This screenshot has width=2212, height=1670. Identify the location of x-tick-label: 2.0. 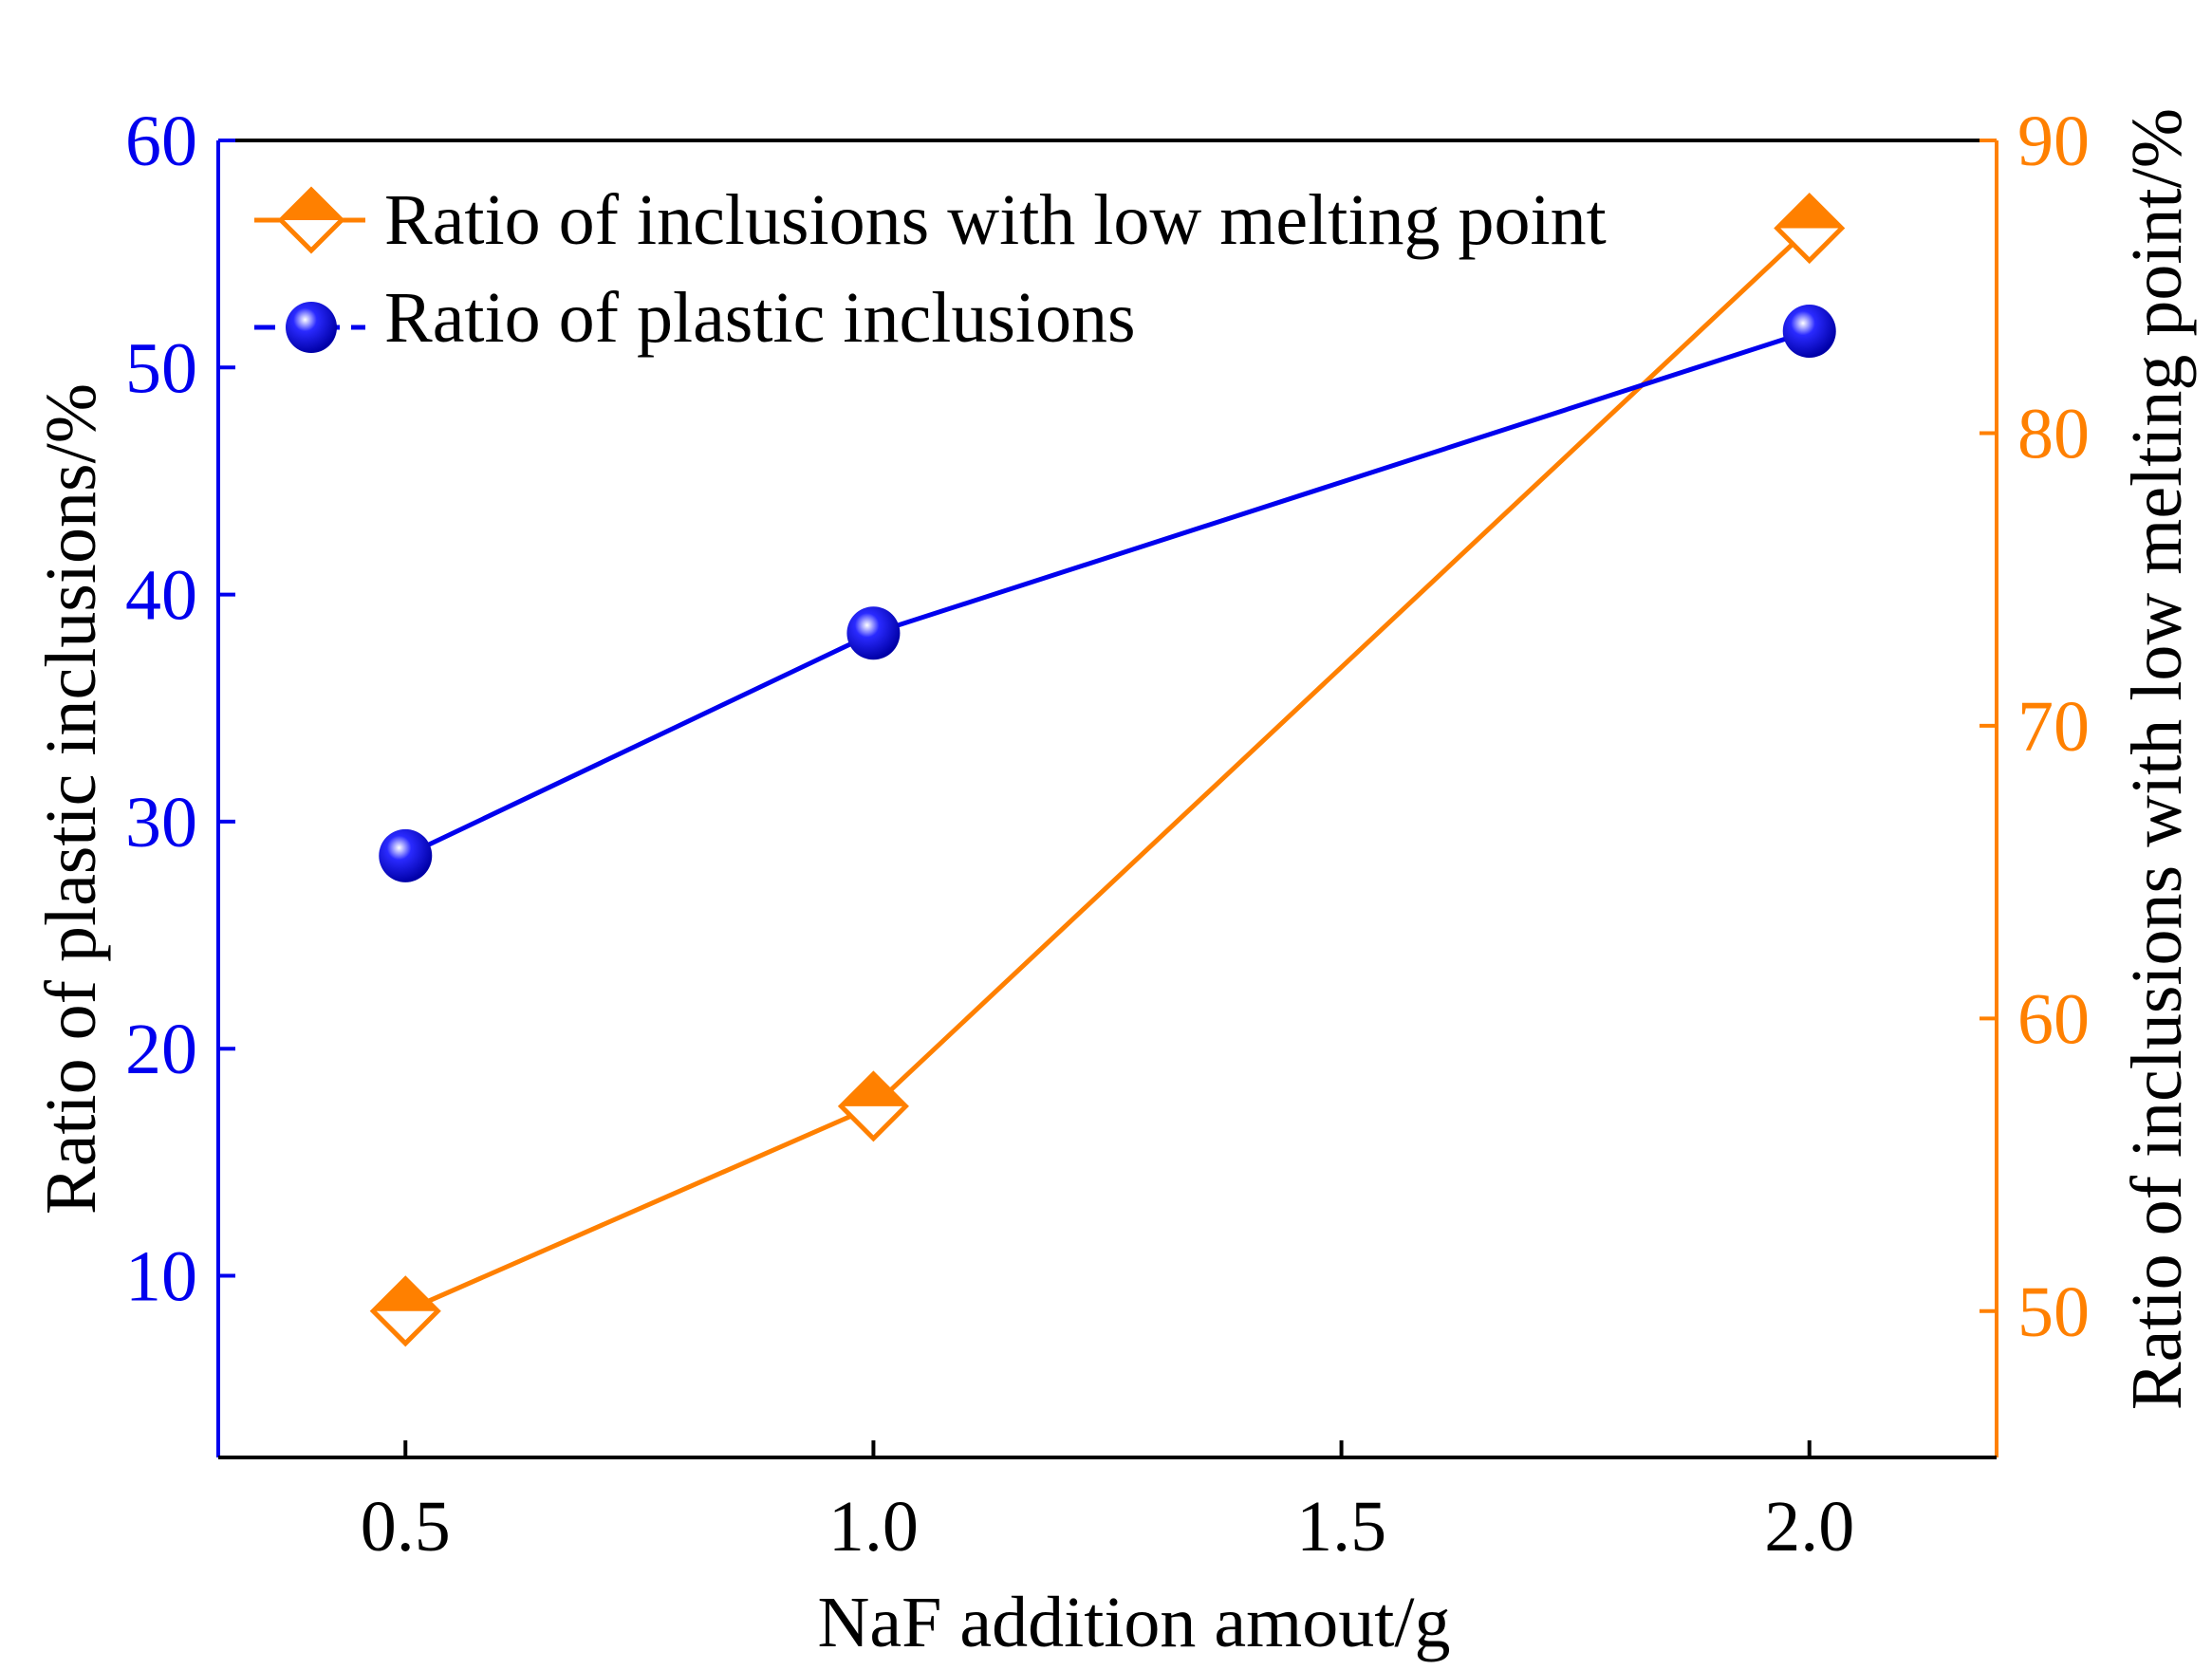
(1809, 1527).